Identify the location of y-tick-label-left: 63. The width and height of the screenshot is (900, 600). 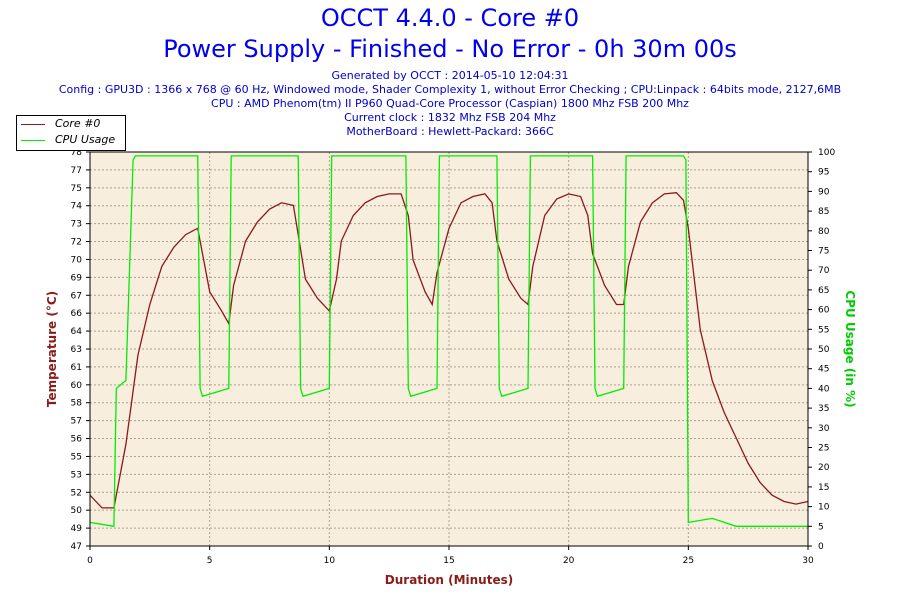
(76, 350).